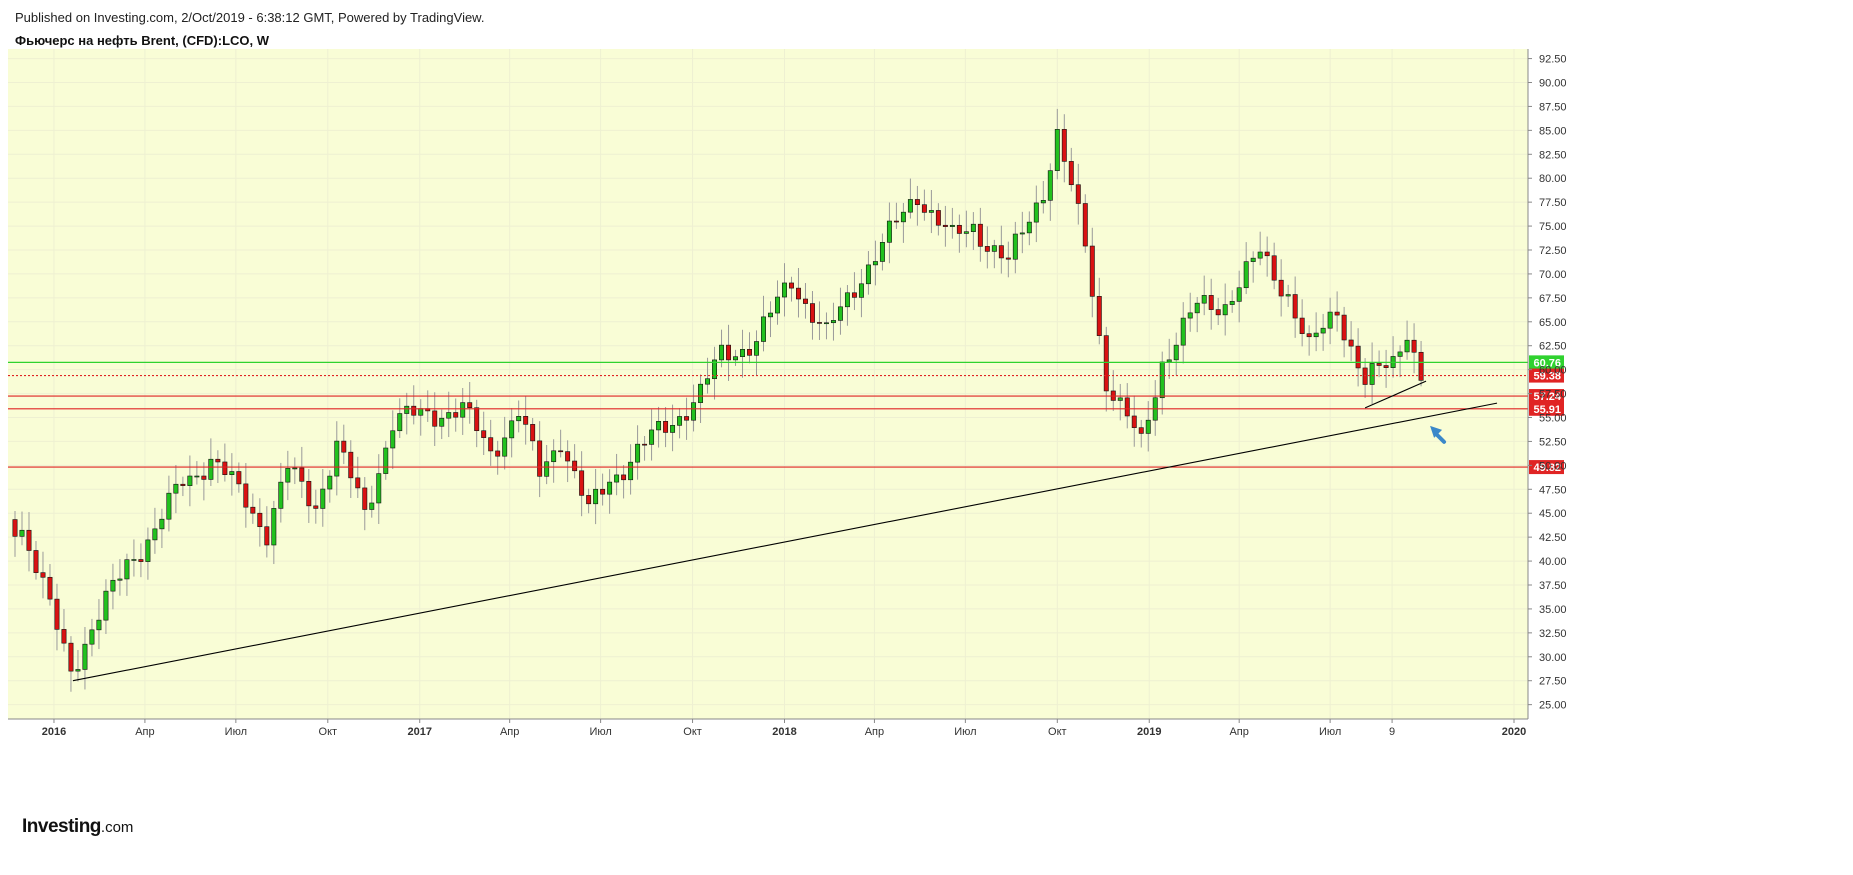 This screenshot has height=875, width=1853. I want to click on annotations, so click(1438, 434).